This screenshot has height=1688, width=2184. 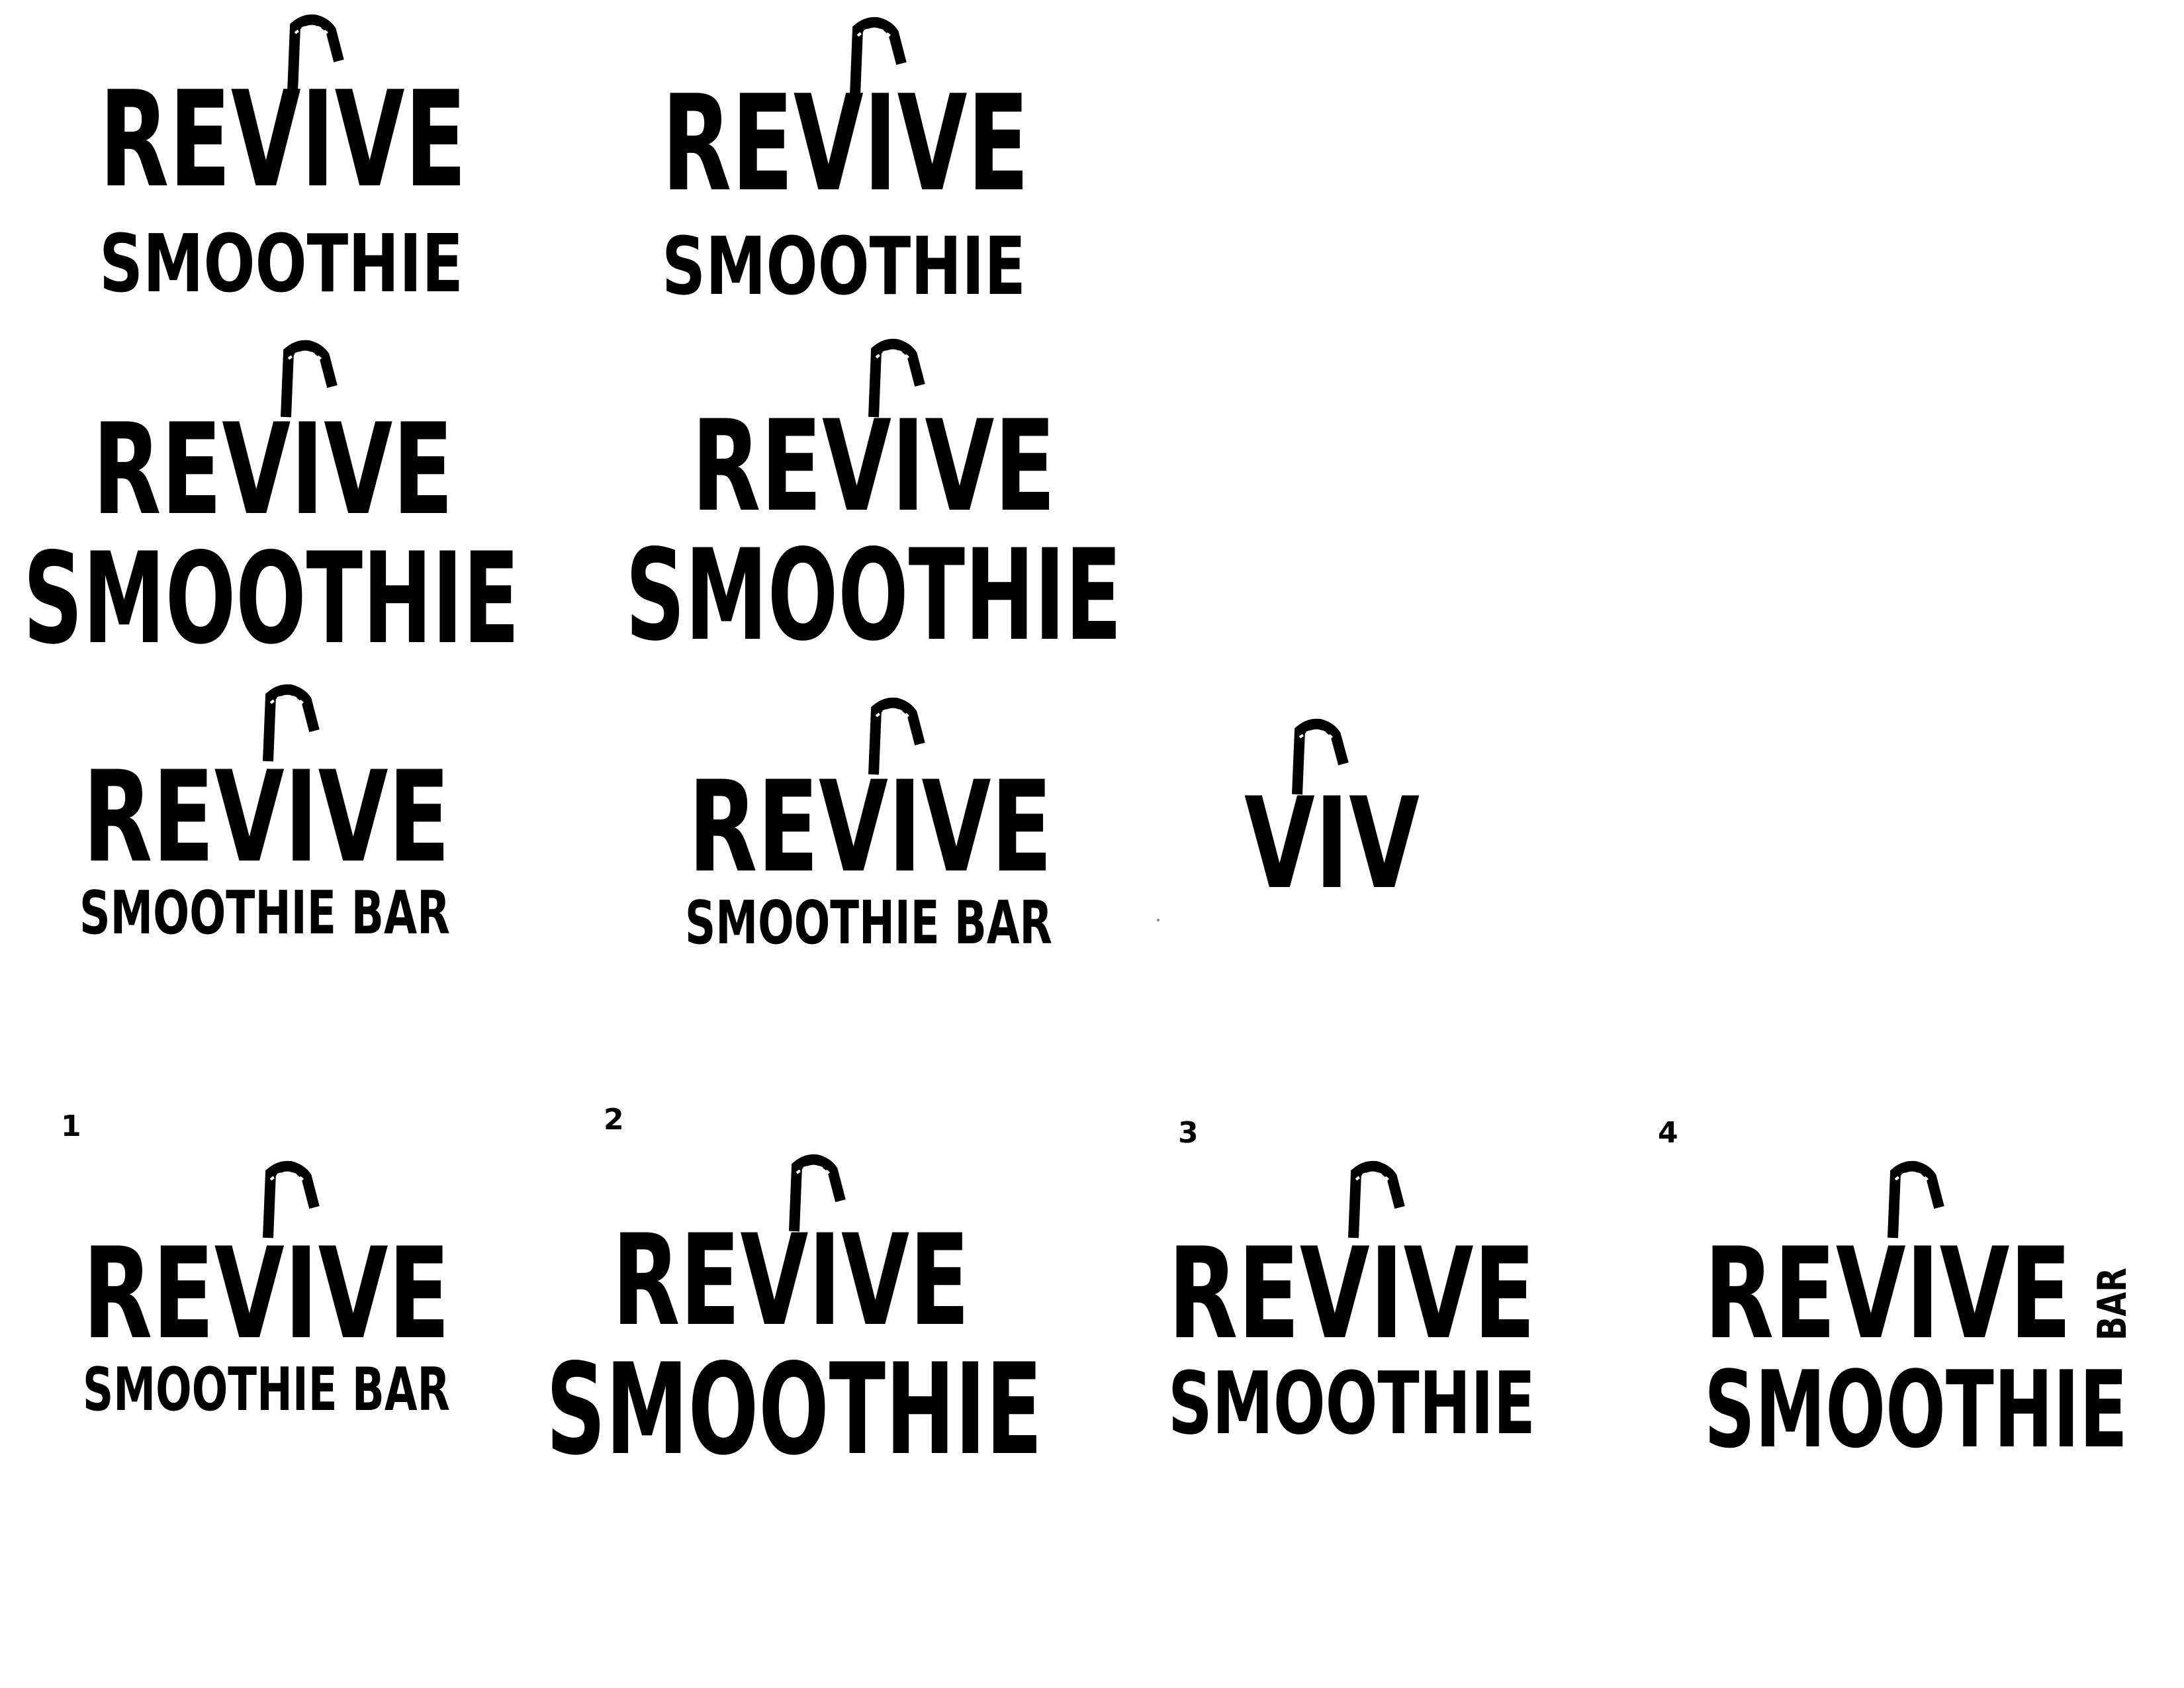 What do you see at coordinates (614, 1120) in the screenshot?
I see `option-number-2: 2` at bounding box center [614, 1120].